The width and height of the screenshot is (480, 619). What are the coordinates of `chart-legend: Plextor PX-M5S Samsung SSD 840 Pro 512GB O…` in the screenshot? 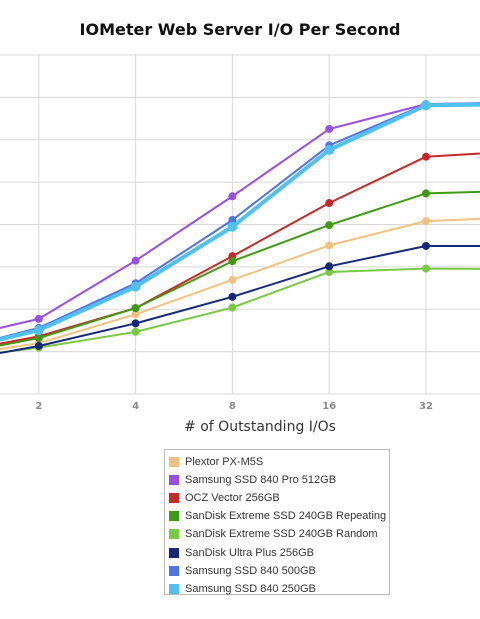 It's located at (277, 522).